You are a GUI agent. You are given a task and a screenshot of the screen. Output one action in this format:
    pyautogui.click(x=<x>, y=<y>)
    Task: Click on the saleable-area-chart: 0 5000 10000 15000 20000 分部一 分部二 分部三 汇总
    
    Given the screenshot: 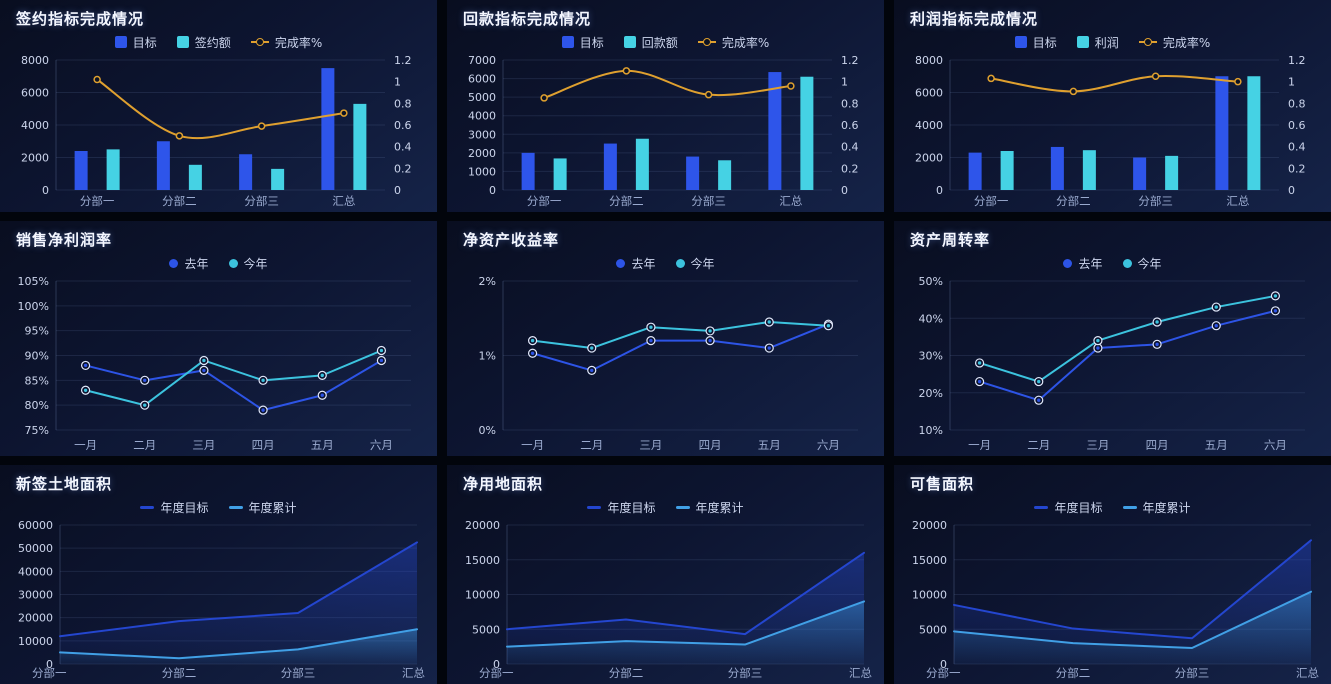 What is the action you would take?
    pyautogui.click(x=1112, y=599)
    